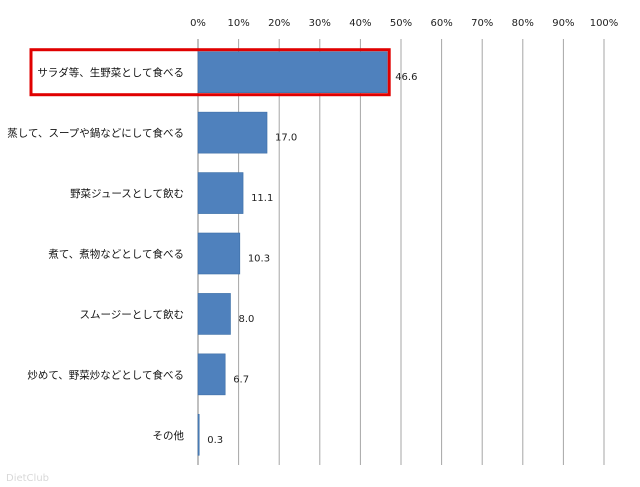 This screenshot has width=640, height=487. Describe the element at coordinates (262, 198) in the screenshot. I see `value-label: 11.1` at that location.